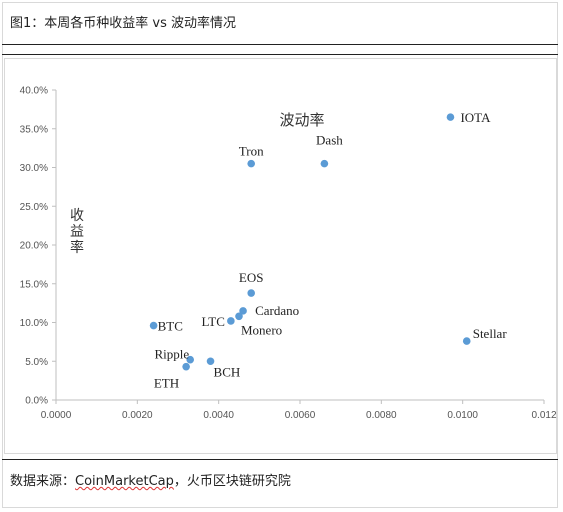 The width and height of the screenshot is (563, 512). I want to click on point-label-bch: BCH, so click(227, 371).